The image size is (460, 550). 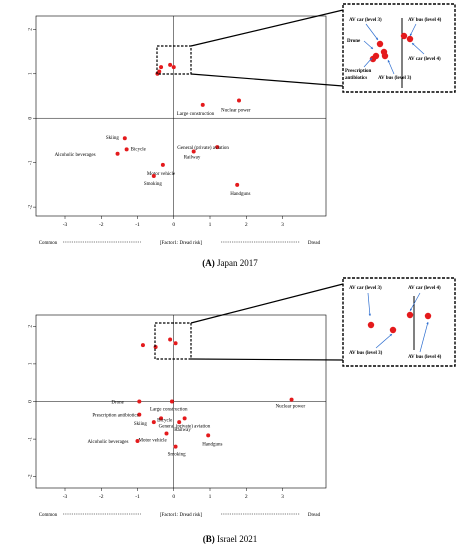 I want to click on y-tick-label: 2, so click(x=30, y=29).